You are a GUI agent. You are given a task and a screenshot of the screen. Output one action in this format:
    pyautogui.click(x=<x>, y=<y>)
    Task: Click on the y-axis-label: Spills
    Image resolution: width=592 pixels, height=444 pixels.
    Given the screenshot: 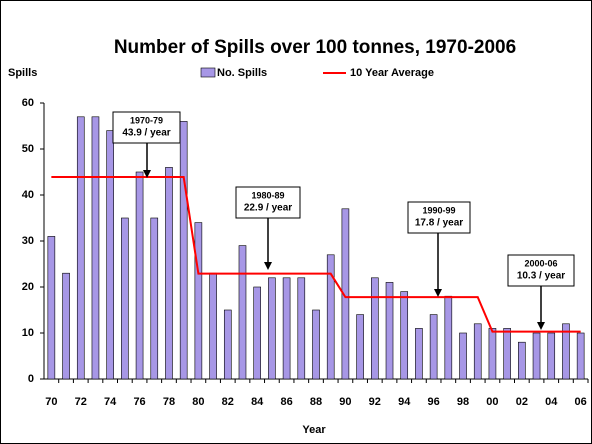 What is the action you would take?
    pyautogui.click(x=22, y=73)
    